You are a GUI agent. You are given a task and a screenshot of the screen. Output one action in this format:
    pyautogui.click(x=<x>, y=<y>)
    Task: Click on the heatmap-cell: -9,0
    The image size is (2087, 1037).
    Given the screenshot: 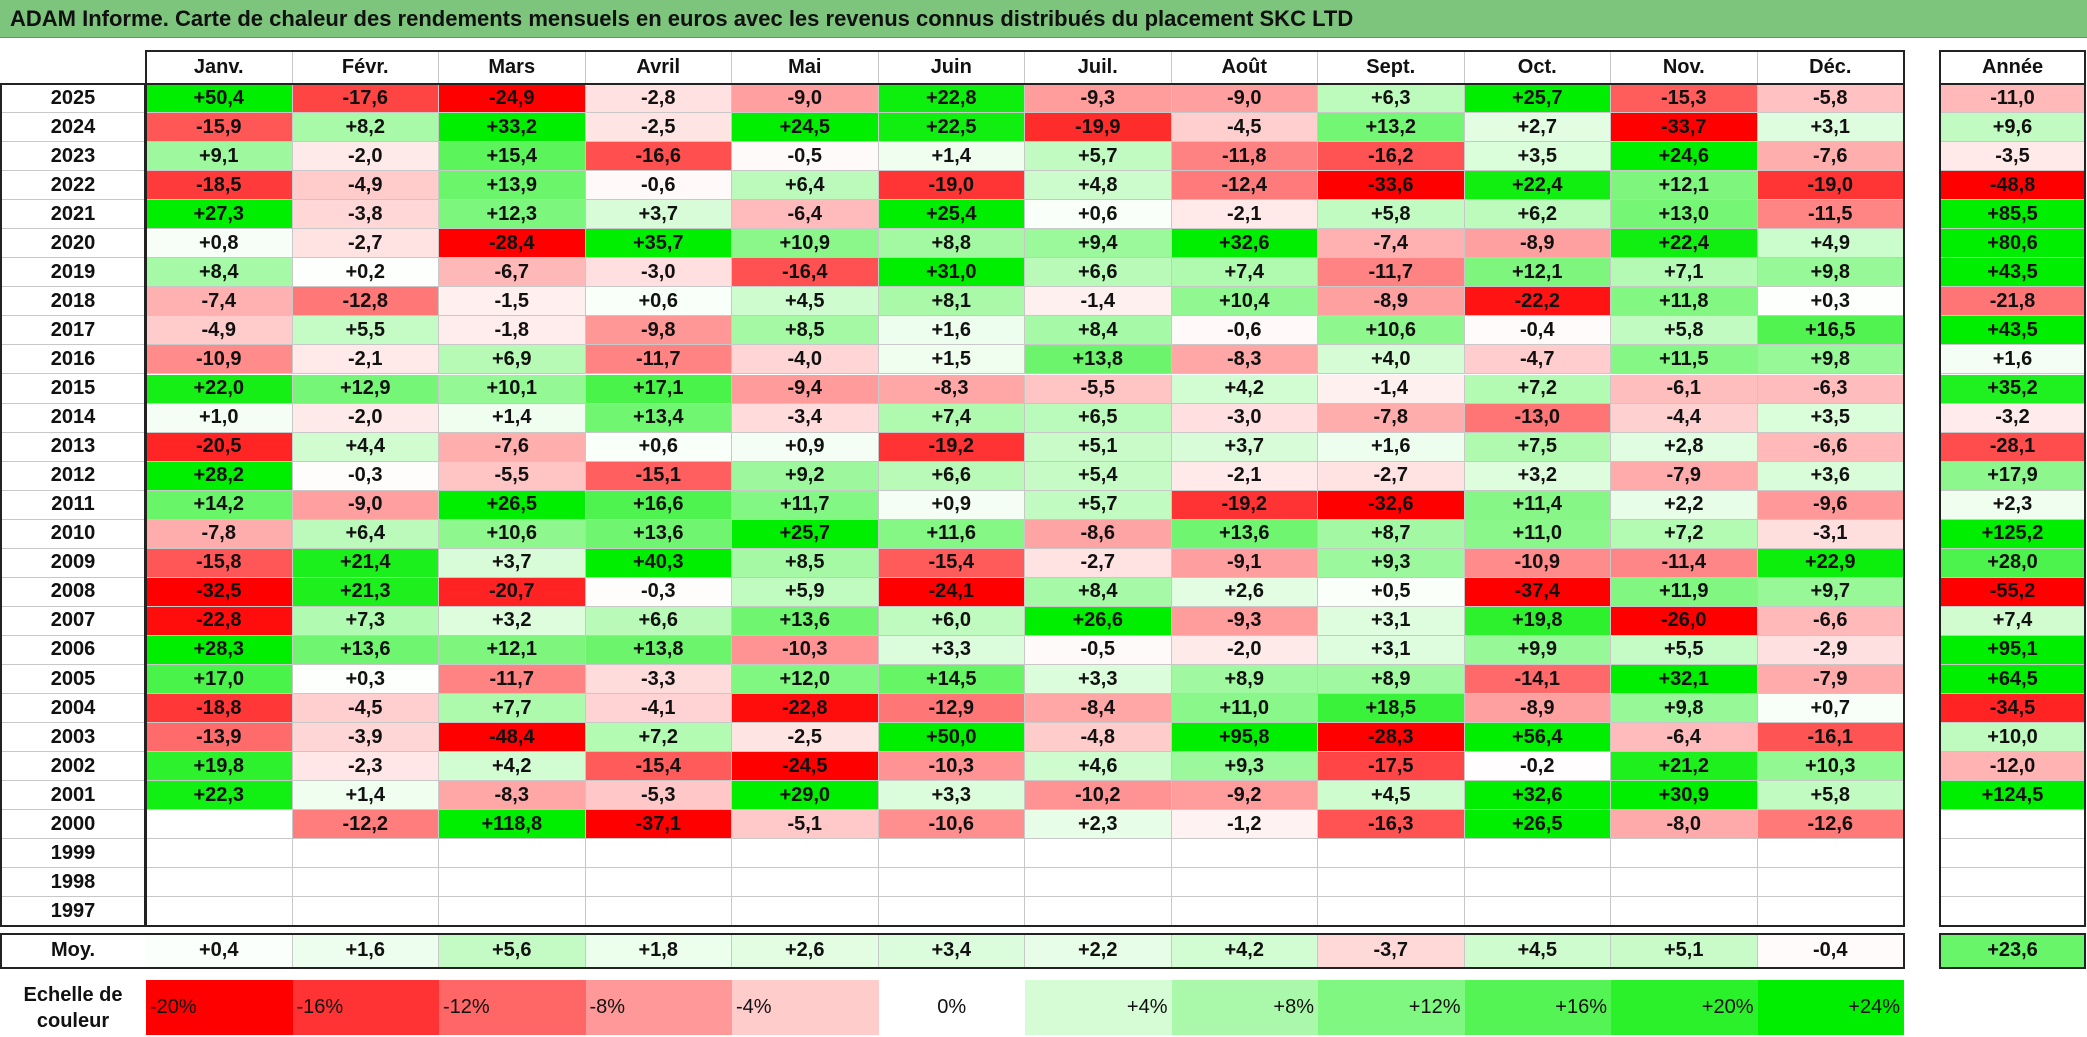 What is the action you would take?
    pyautogui.click(x=805, y=99)
    